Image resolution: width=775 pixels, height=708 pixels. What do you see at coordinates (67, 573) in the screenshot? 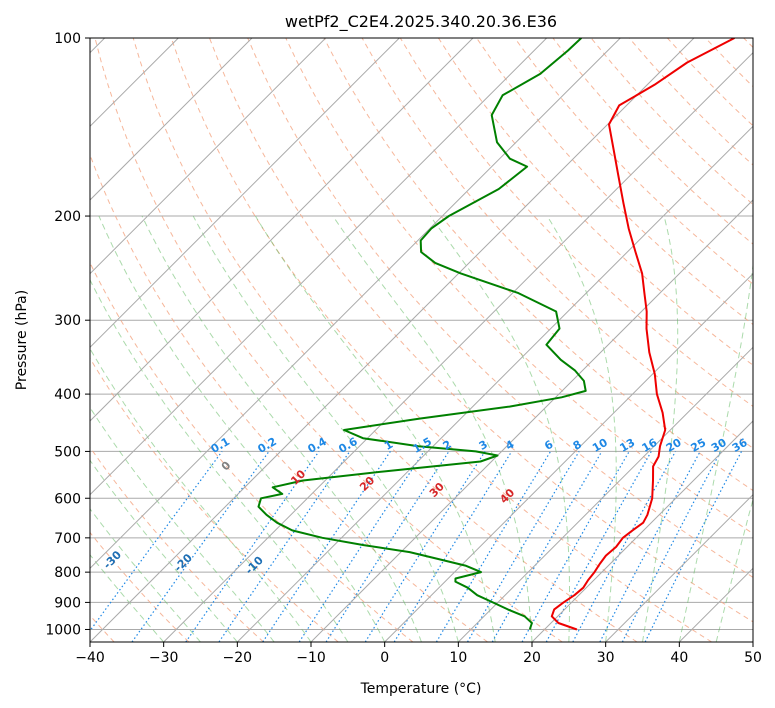
I see `y-tick-label: 800` at bounding box center [67, 573].